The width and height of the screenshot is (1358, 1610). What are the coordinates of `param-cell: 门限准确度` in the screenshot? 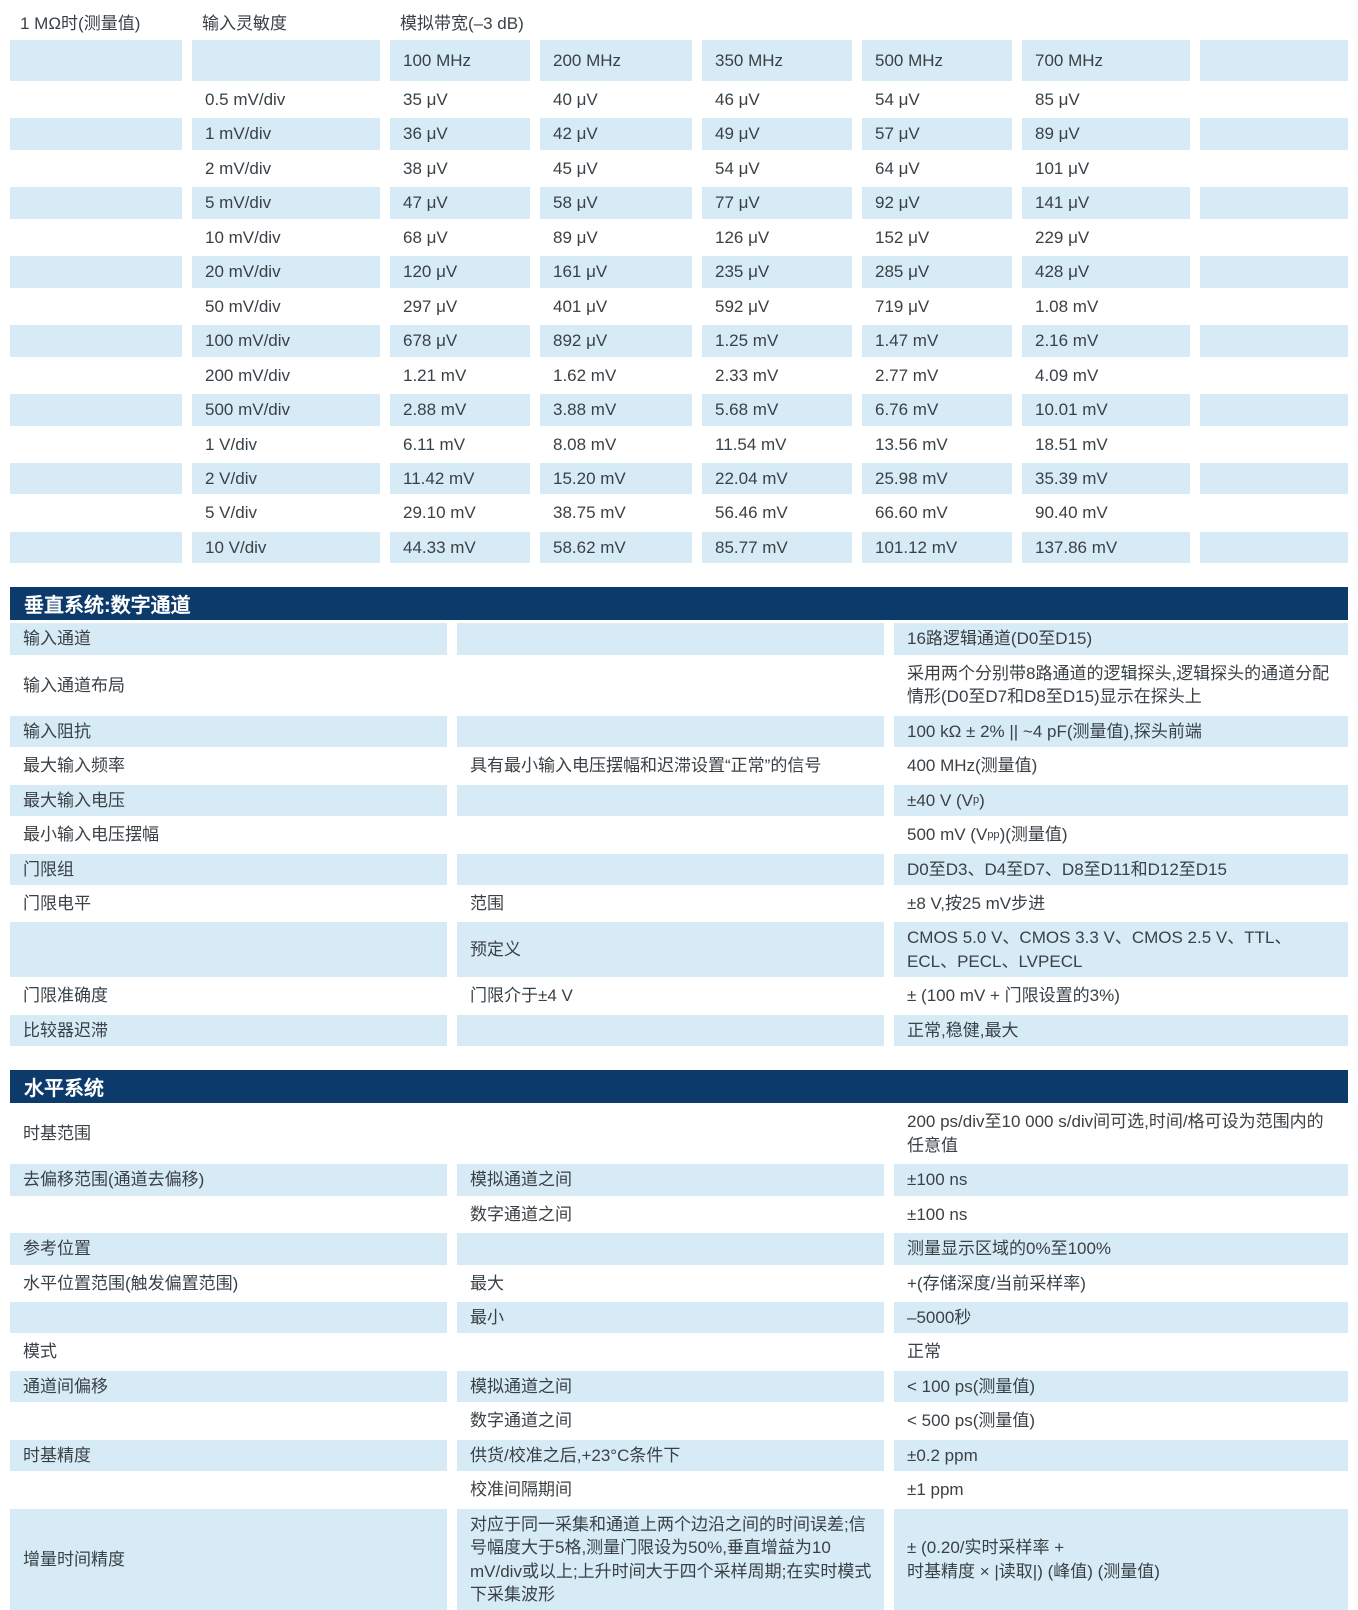 It's located at (65, 996).